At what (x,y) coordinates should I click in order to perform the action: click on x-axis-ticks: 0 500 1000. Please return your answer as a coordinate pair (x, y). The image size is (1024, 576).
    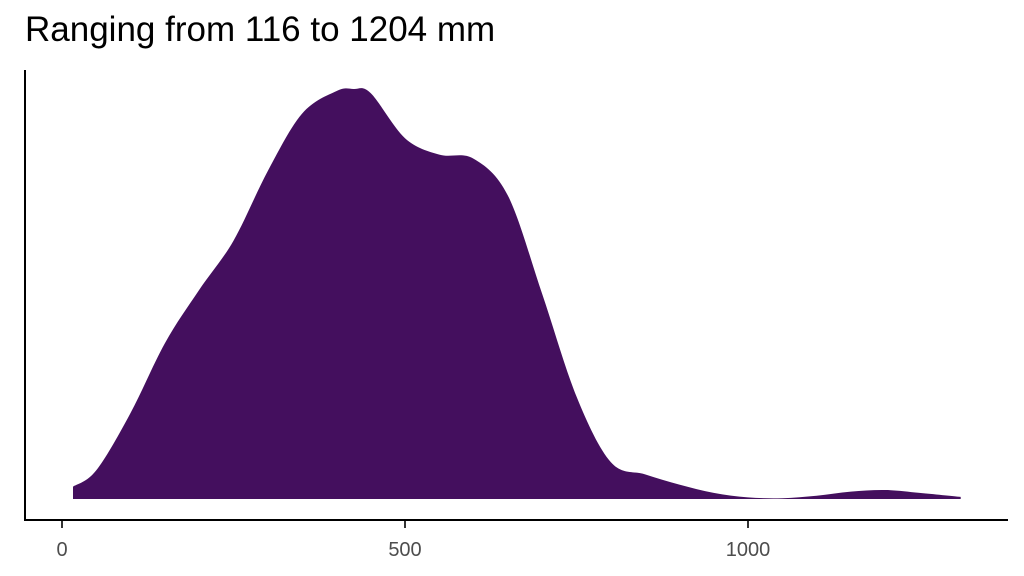
    Looking at the image, I should click on (413, 541).